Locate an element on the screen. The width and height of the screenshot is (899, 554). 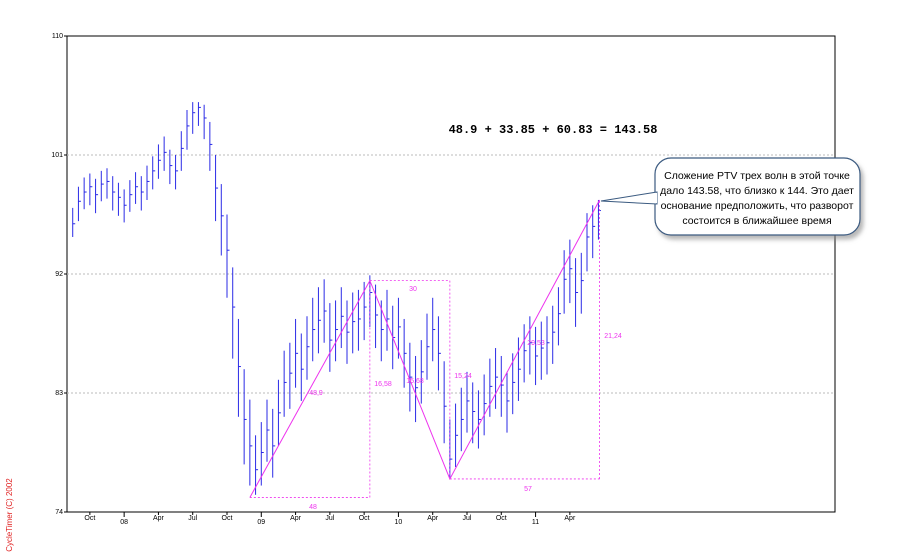
y-tick-label: 110 is located at coordinates (57, 36).